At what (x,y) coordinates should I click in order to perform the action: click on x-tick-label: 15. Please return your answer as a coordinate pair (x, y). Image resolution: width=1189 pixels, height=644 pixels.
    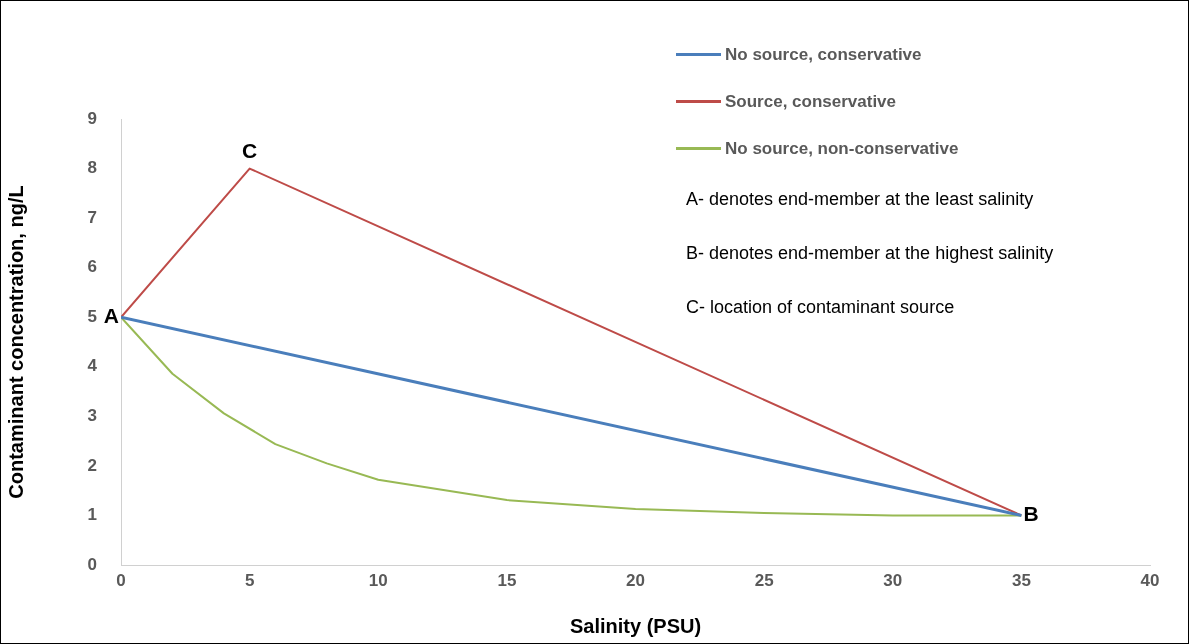
    Looking at the image, I should click on (507, 580).